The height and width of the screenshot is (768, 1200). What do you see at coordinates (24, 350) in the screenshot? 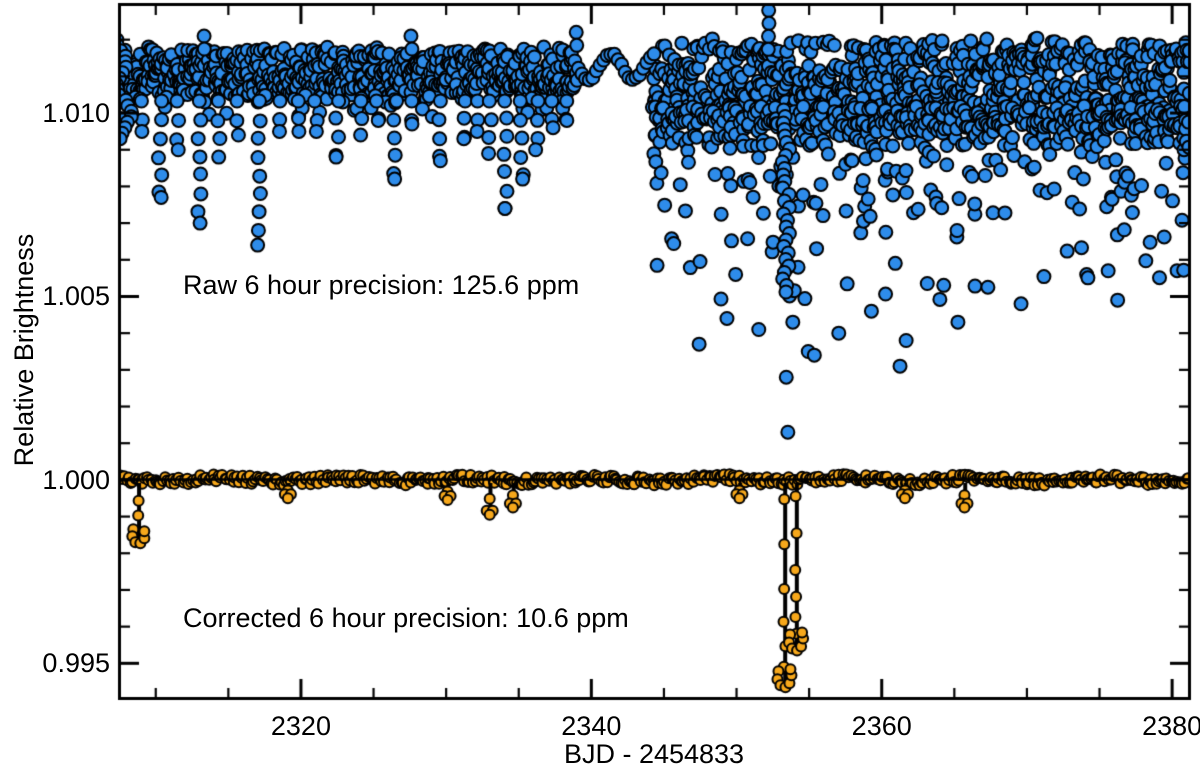
I see `y-axis-title: Relative Brightness` at bounding box center [24, 350].